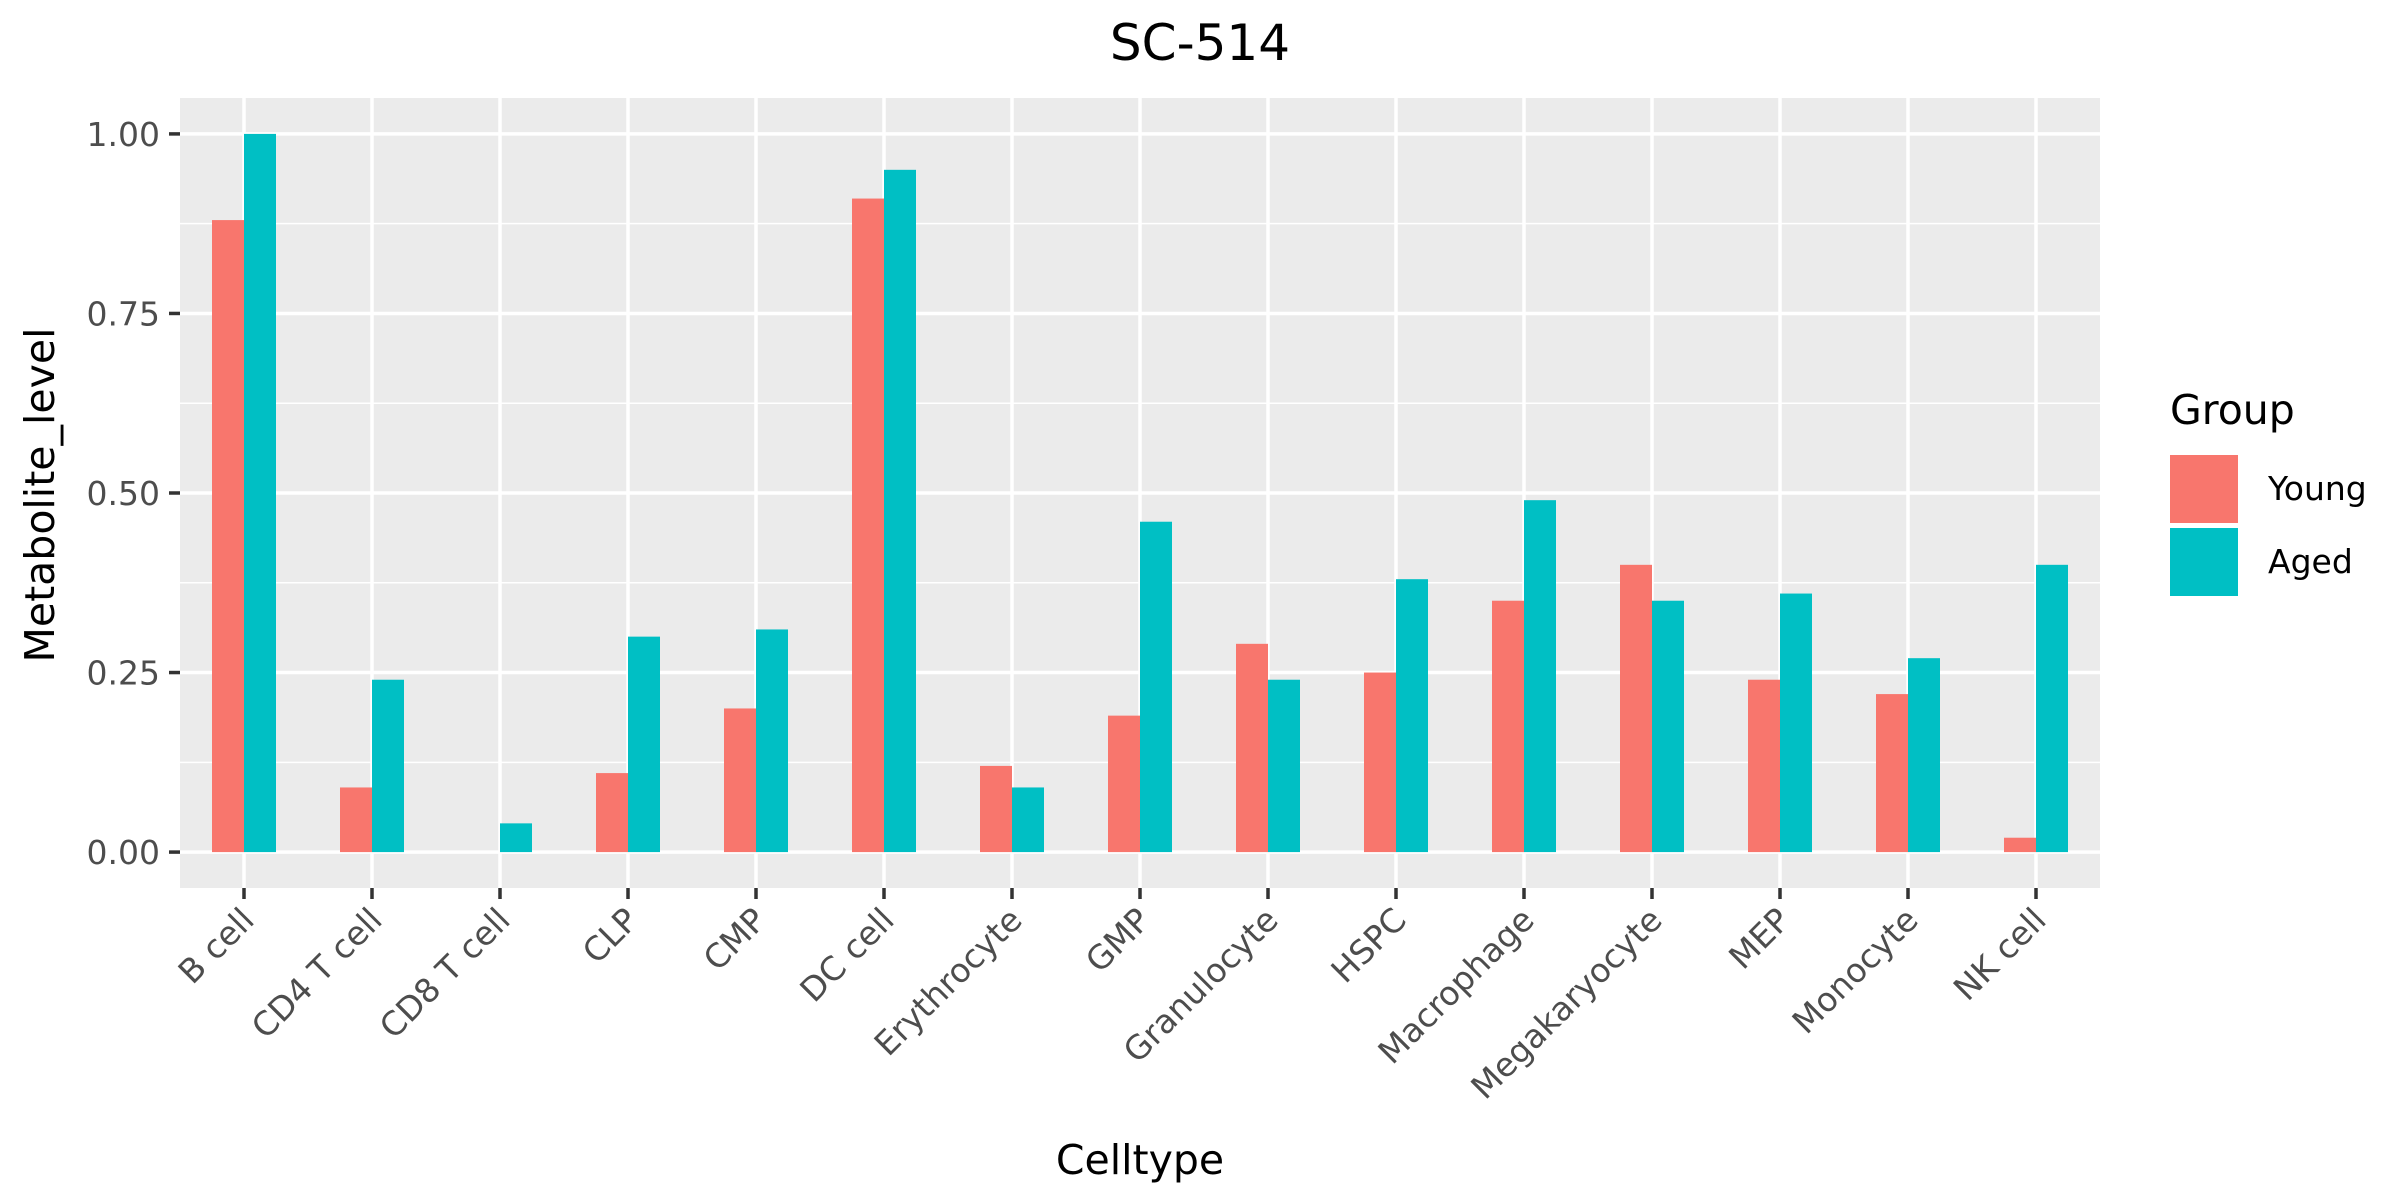  Describe the element at coordinates (123, 134) in the screenshot. I see `y-tick-label: 1.00` at that location.